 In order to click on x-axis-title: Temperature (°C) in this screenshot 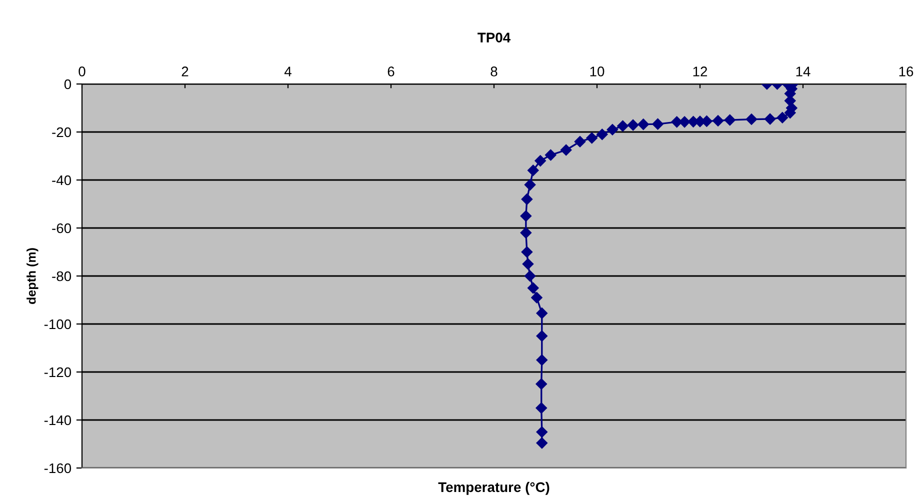, I will do `click(494, 488)`.